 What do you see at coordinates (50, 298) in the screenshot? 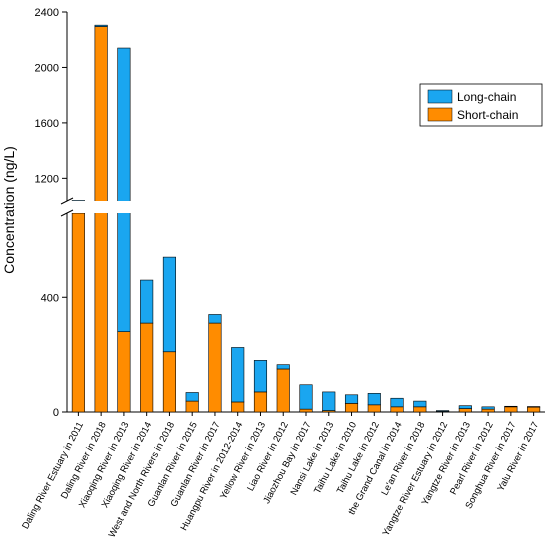
I see `y-tick-label: 400` at bounding box center [50, 298].